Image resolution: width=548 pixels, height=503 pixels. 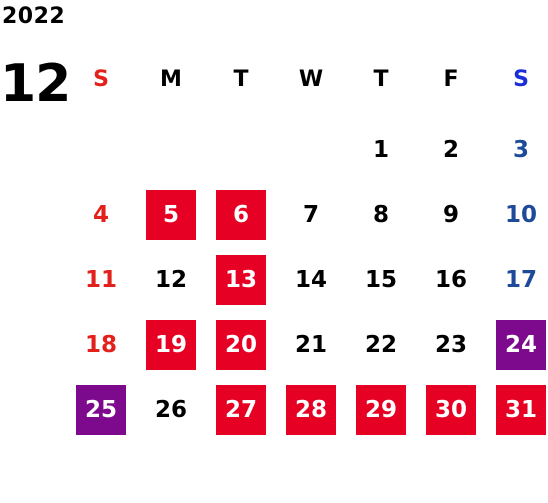 I want to click on day-cell-18: 18, so click(x=100, y=345).